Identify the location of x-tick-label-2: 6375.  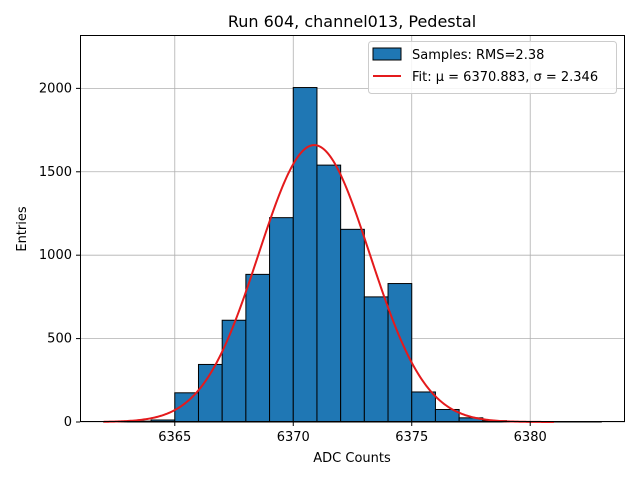
(411, 437).